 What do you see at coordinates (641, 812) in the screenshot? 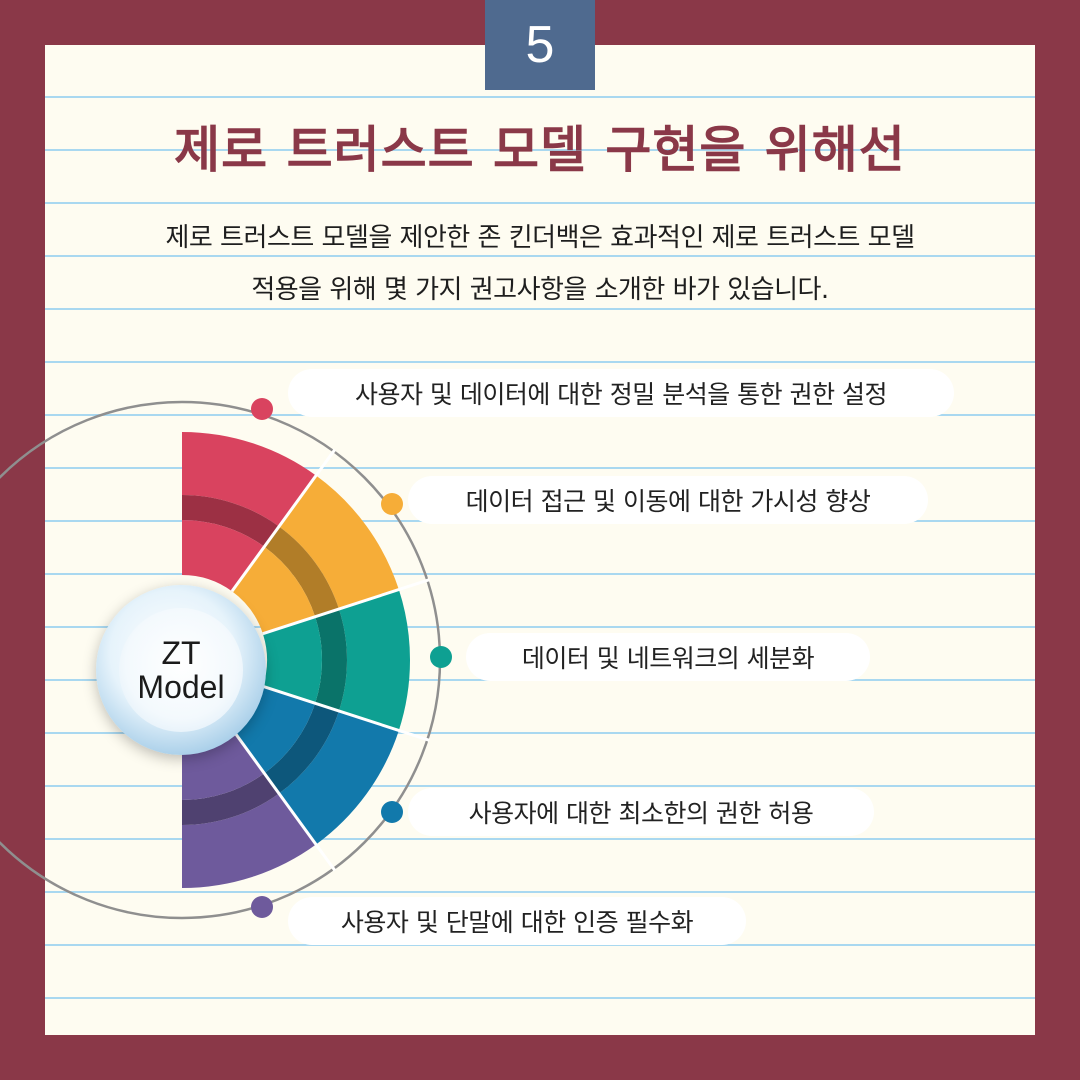
I see `item-label-4: 사용자에 대한 최소한의 권한 허용` at bounding box center [641, 812].